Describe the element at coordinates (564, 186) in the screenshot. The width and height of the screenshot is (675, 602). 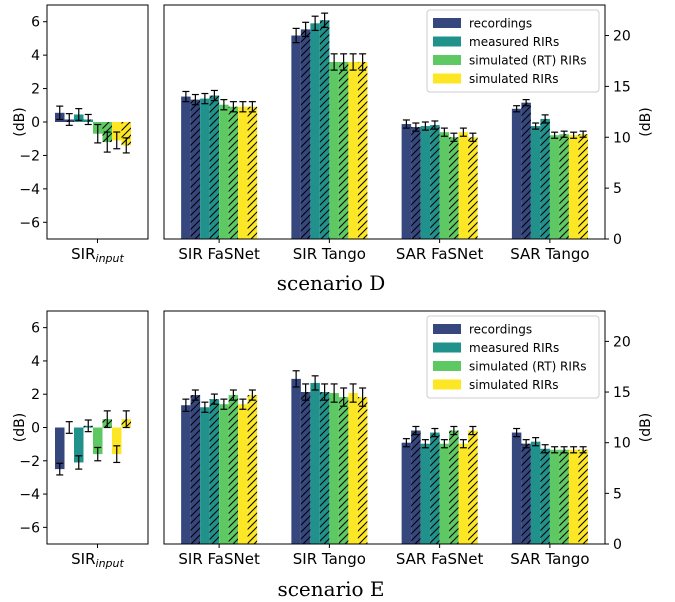
I see `bar-3-s2-b-hatch` at that location.